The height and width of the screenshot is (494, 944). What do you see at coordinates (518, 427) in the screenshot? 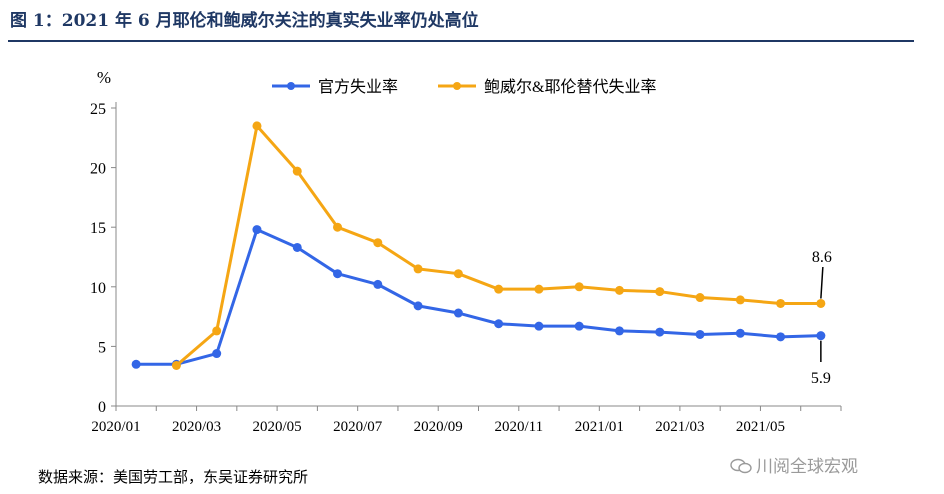
I see `x-tick-label: 2020/11` at bounding box center [518, 427].